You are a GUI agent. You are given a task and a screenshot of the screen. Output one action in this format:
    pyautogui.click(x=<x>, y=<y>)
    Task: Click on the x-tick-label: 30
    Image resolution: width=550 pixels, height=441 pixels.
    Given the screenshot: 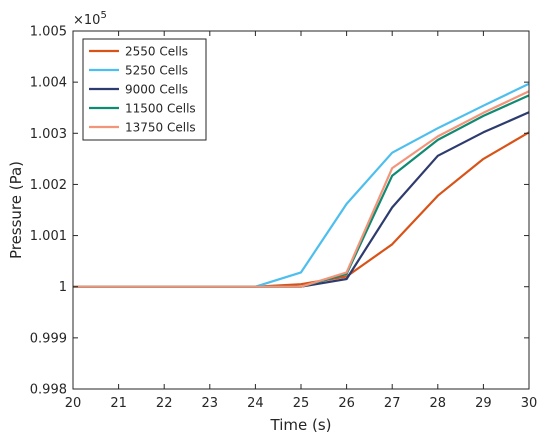 What is the action you would take?
    pyautogui.click(x=529, y=403)
    